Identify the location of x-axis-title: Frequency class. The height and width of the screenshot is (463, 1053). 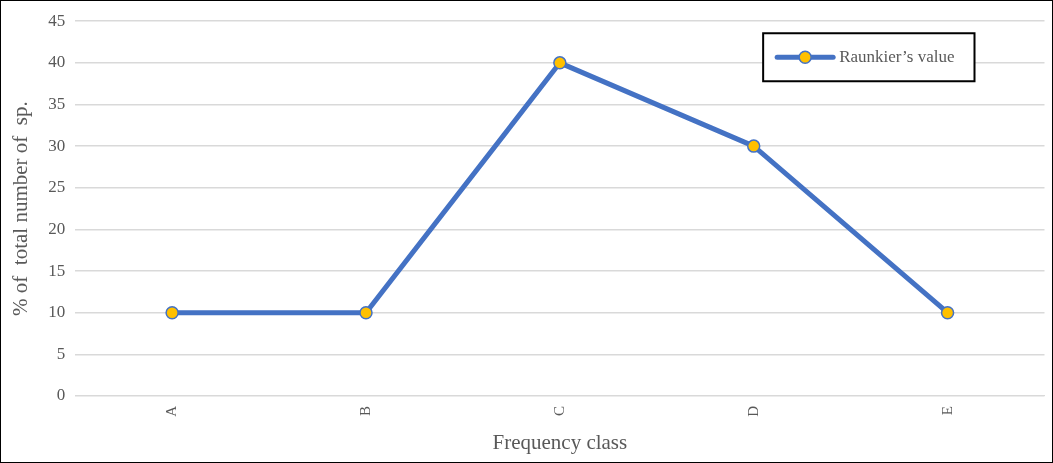
(560, 441).